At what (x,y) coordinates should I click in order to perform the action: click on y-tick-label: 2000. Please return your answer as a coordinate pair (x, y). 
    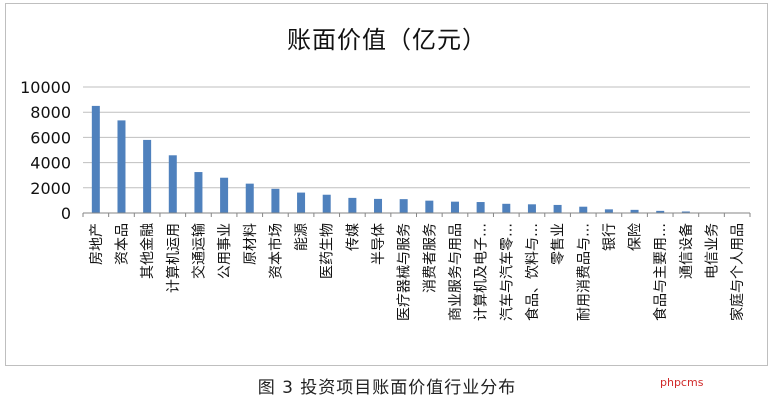
    Looking at the image, I should click on (50, 188).